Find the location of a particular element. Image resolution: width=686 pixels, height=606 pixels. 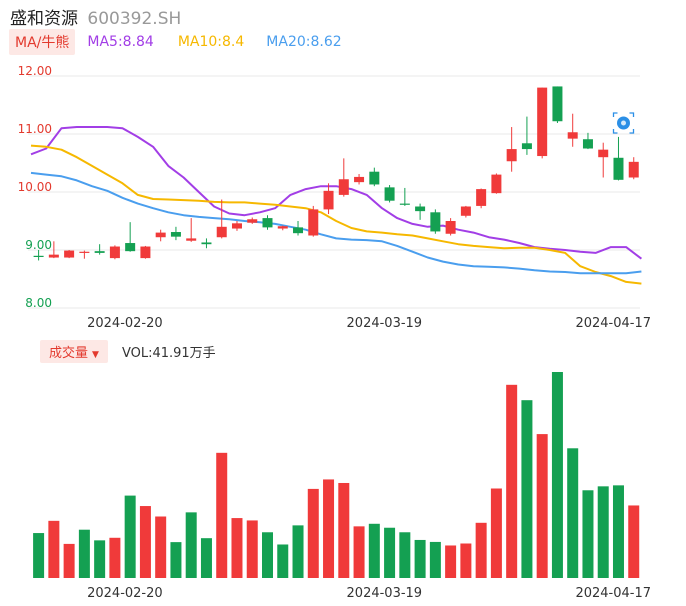

stock-code: 600392.SH is located at coordinates (134, 19).